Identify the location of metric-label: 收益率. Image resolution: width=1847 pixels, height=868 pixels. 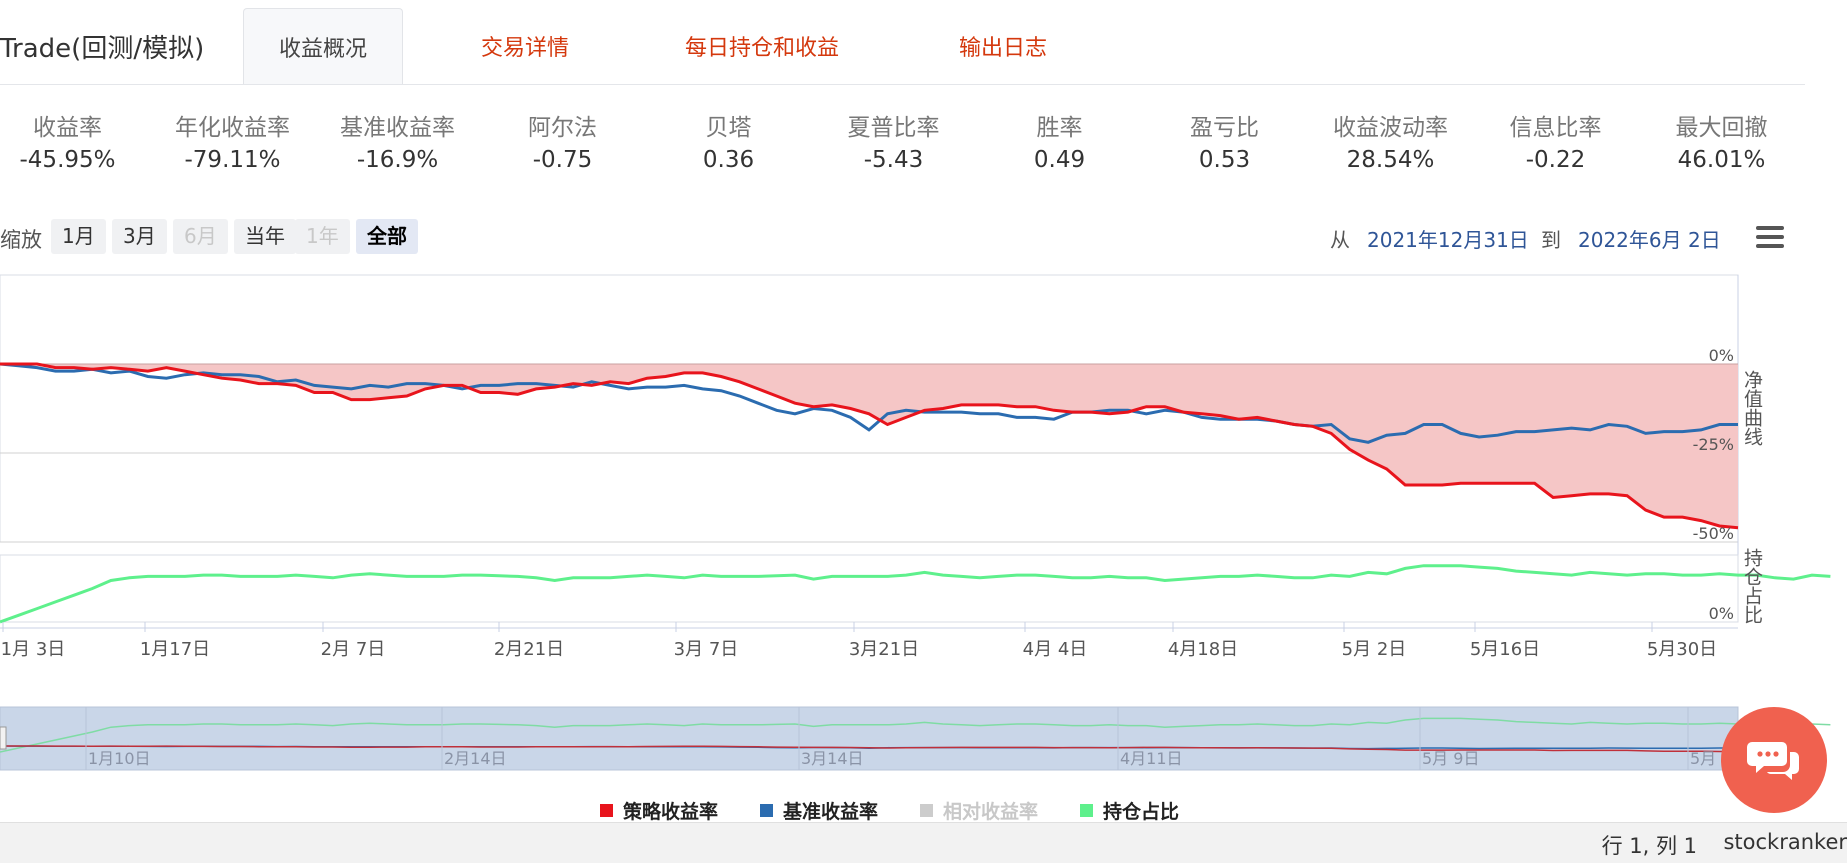
(67, 128).